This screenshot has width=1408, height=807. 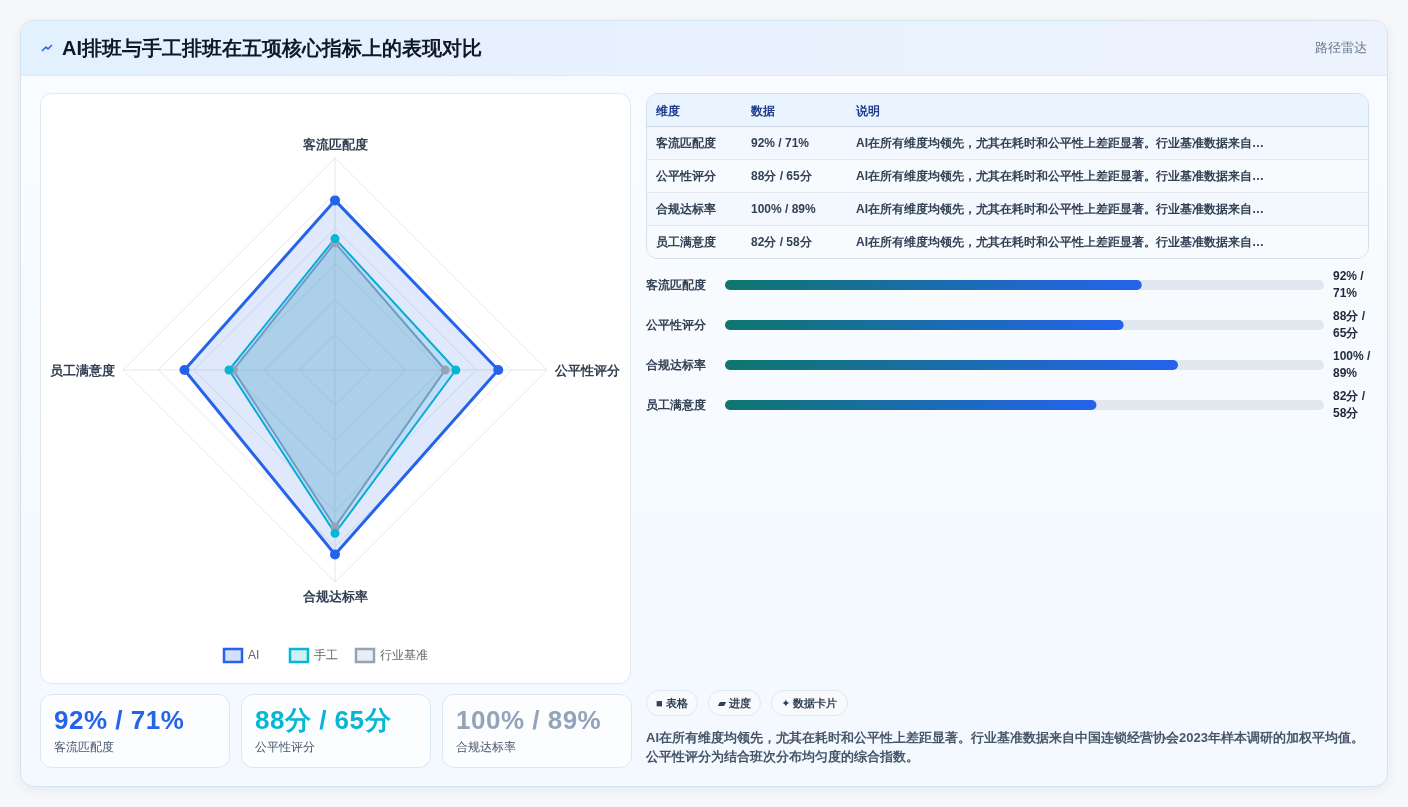 I want to click on text: ■ 表格, so click(x=672, y=703).